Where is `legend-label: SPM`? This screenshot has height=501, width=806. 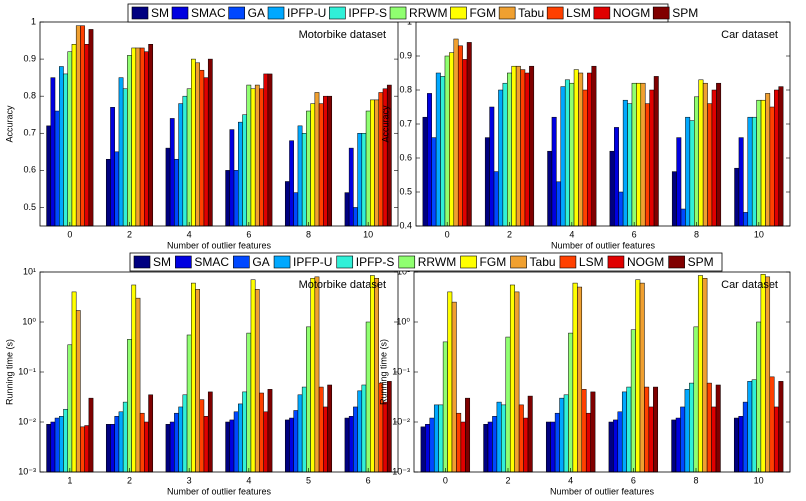 legend-label: SPM is located at coordinates (701, 262).